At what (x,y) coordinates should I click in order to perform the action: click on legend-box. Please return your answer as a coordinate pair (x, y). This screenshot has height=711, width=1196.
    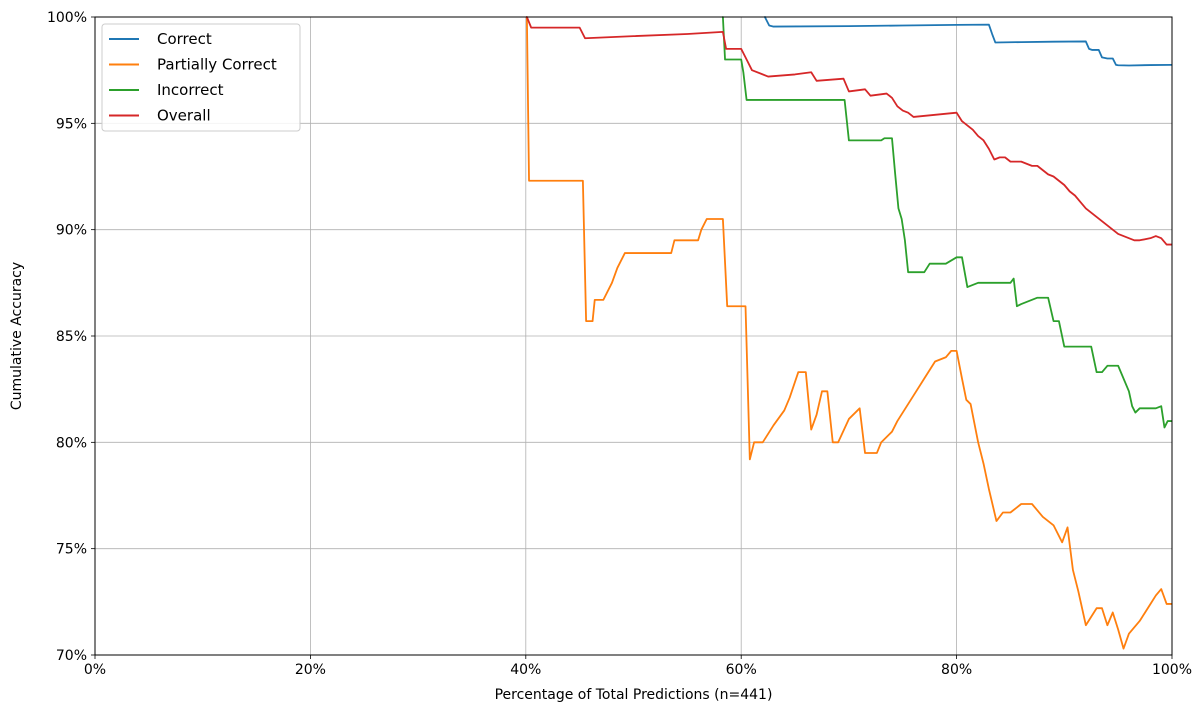
    Looking at the image, I should click on (201, 77).